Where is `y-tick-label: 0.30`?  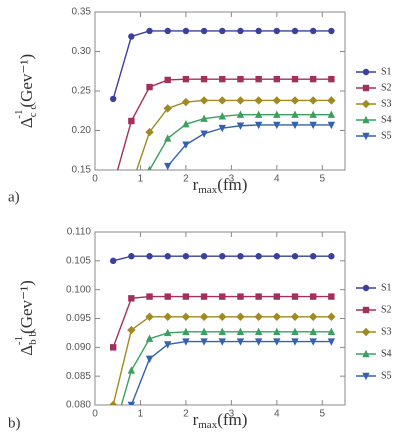
y-tick-label: 0.30 is located at coordinates (82, 51).